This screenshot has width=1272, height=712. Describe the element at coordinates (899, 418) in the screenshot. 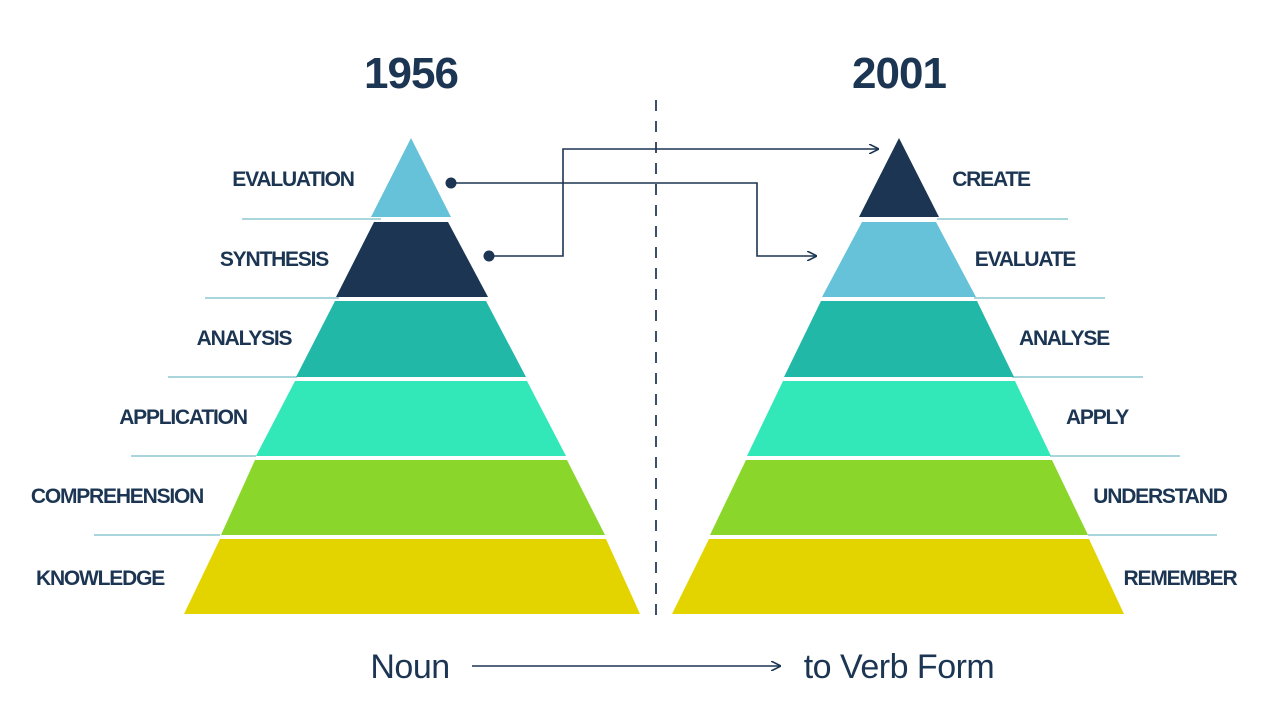

I see `right-tier-apply` at that location.